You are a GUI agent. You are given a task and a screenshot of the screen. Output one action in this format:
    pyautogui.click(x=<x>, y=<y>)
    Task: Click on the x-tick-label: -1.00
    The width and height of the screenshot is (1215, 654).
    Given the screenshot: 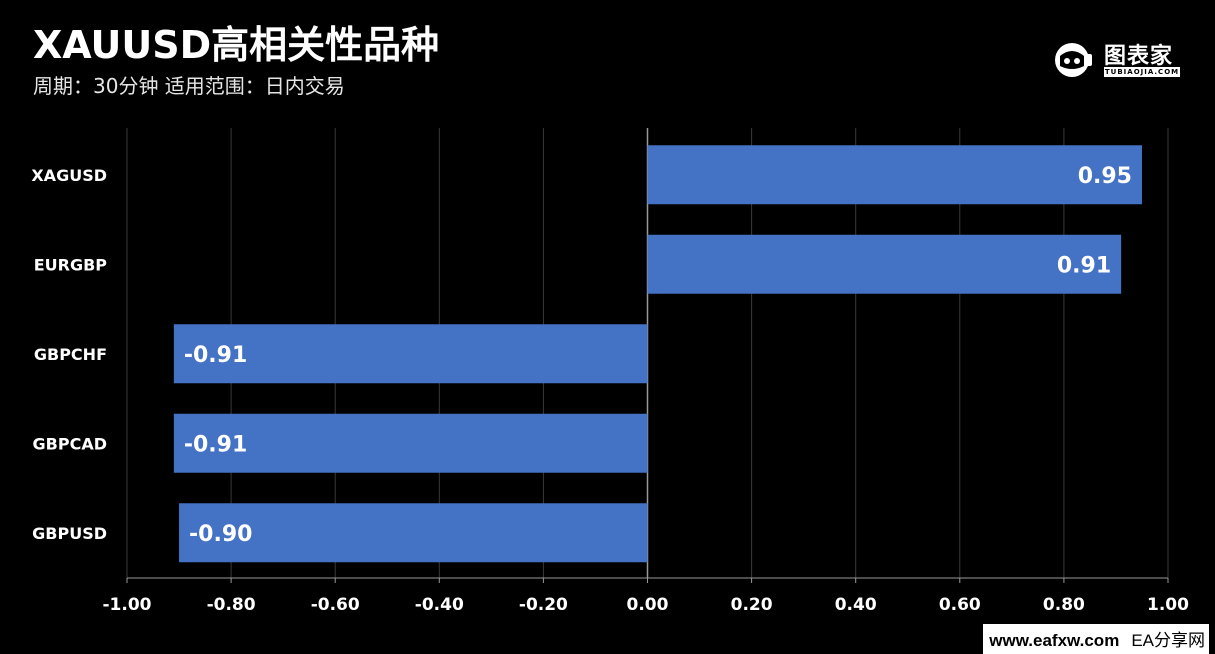 What is the action you would take?
    pyautogui.click(x=127, y=605)
    